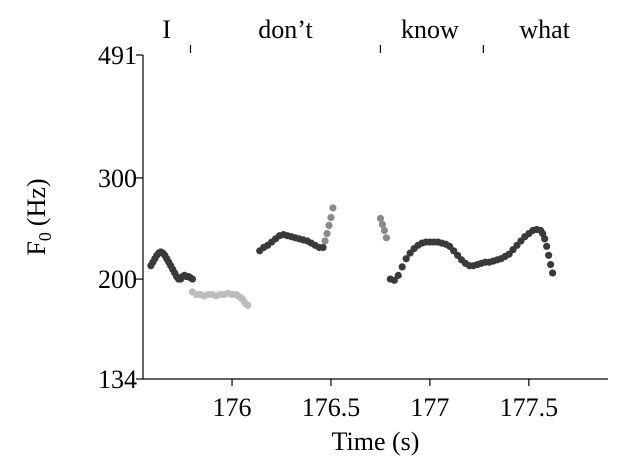 Image resolution: width=622 pixels, height=461 pixels. I want to click on y-axis-label-main: F, so click(36, 248).